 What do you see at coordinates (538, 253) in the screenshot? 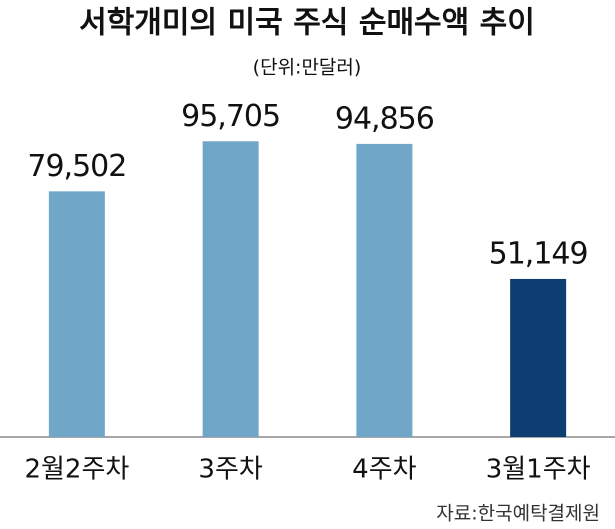
I see `value-label: 51,149` at bounding box center [538, 253].